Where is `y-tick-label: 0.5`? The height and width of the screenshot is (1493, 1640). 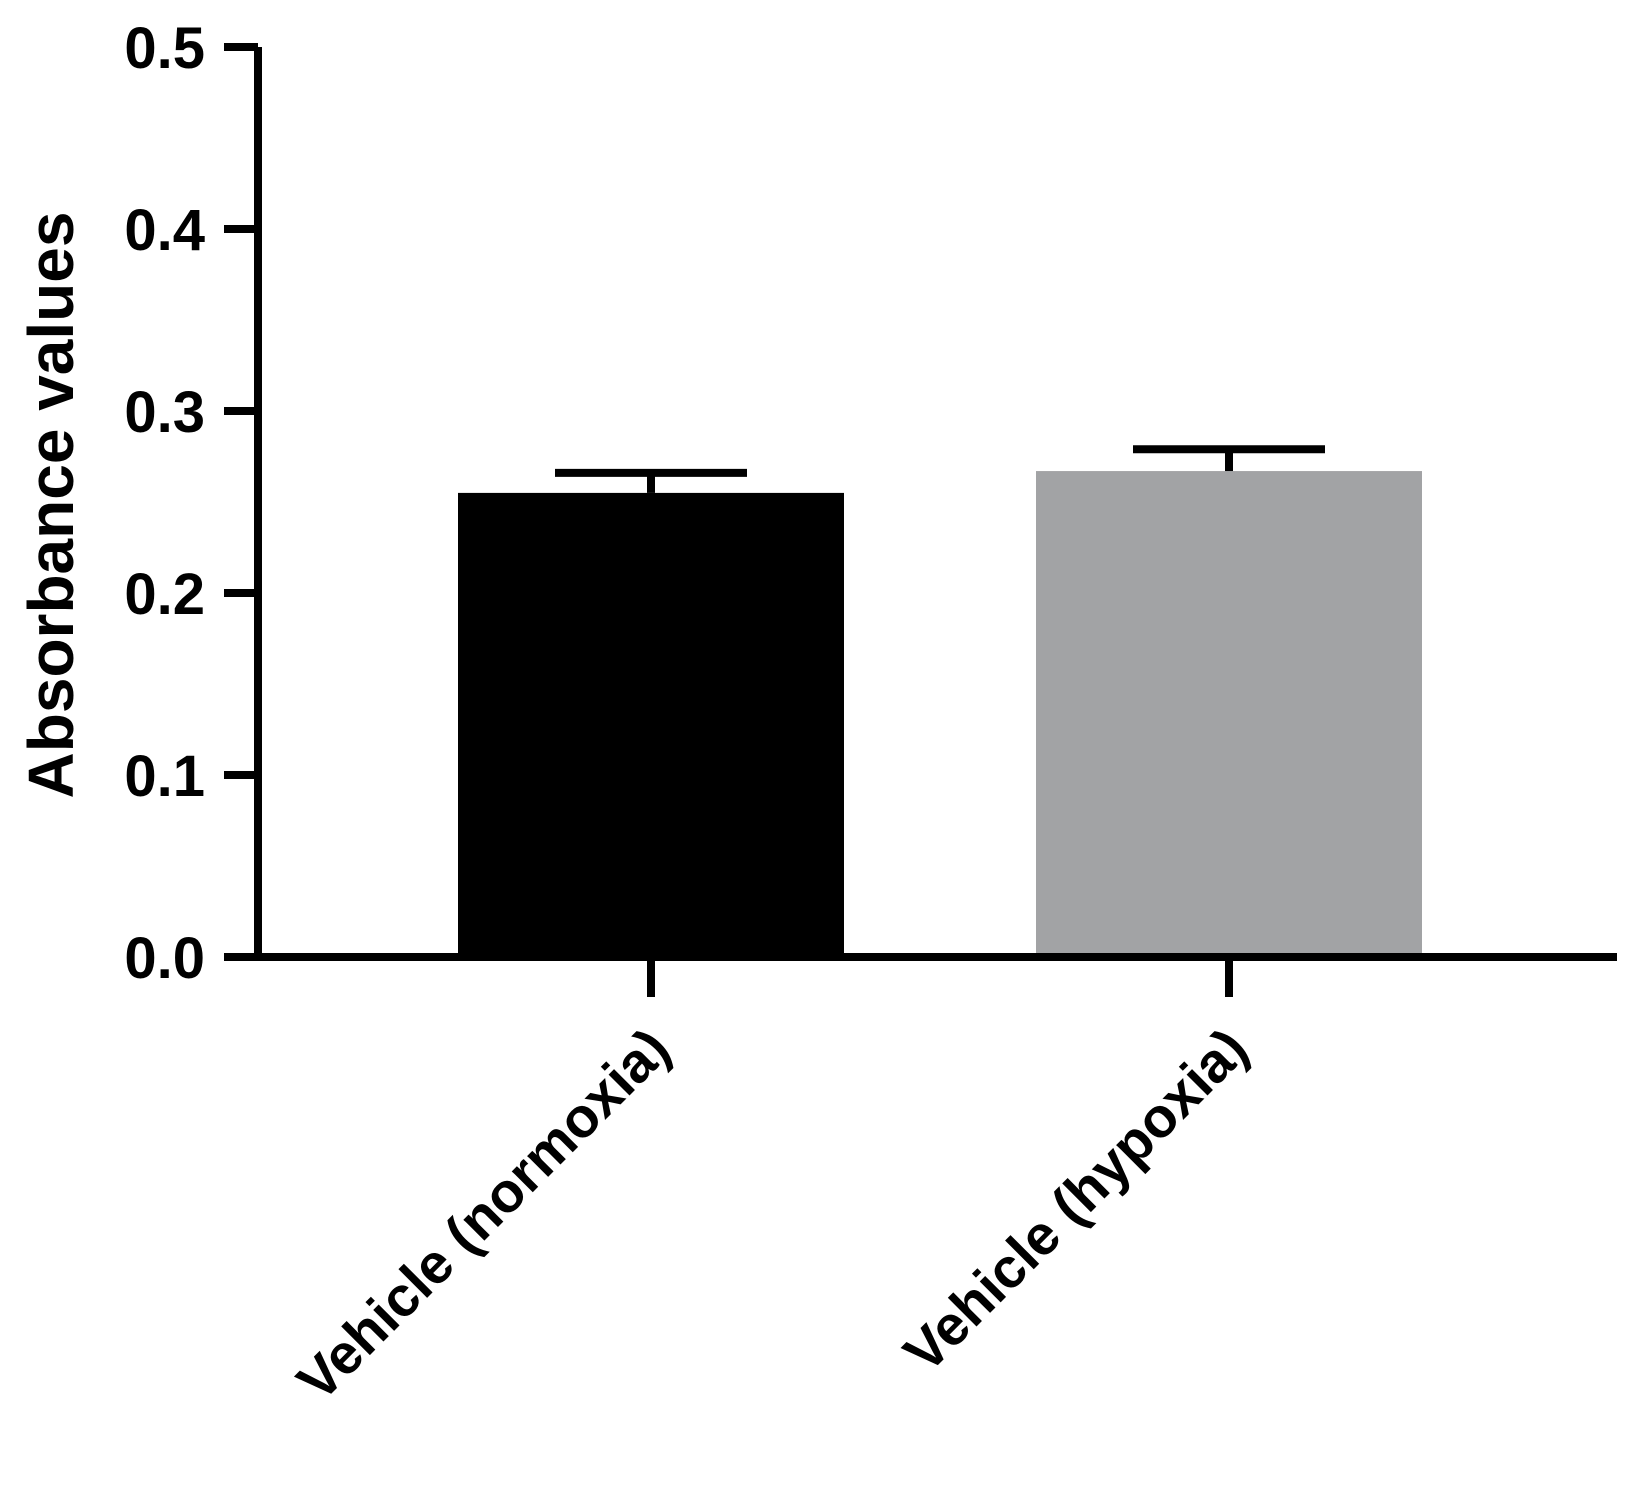
y-tick-label: 0.5 is located at coordinates (164, 48).